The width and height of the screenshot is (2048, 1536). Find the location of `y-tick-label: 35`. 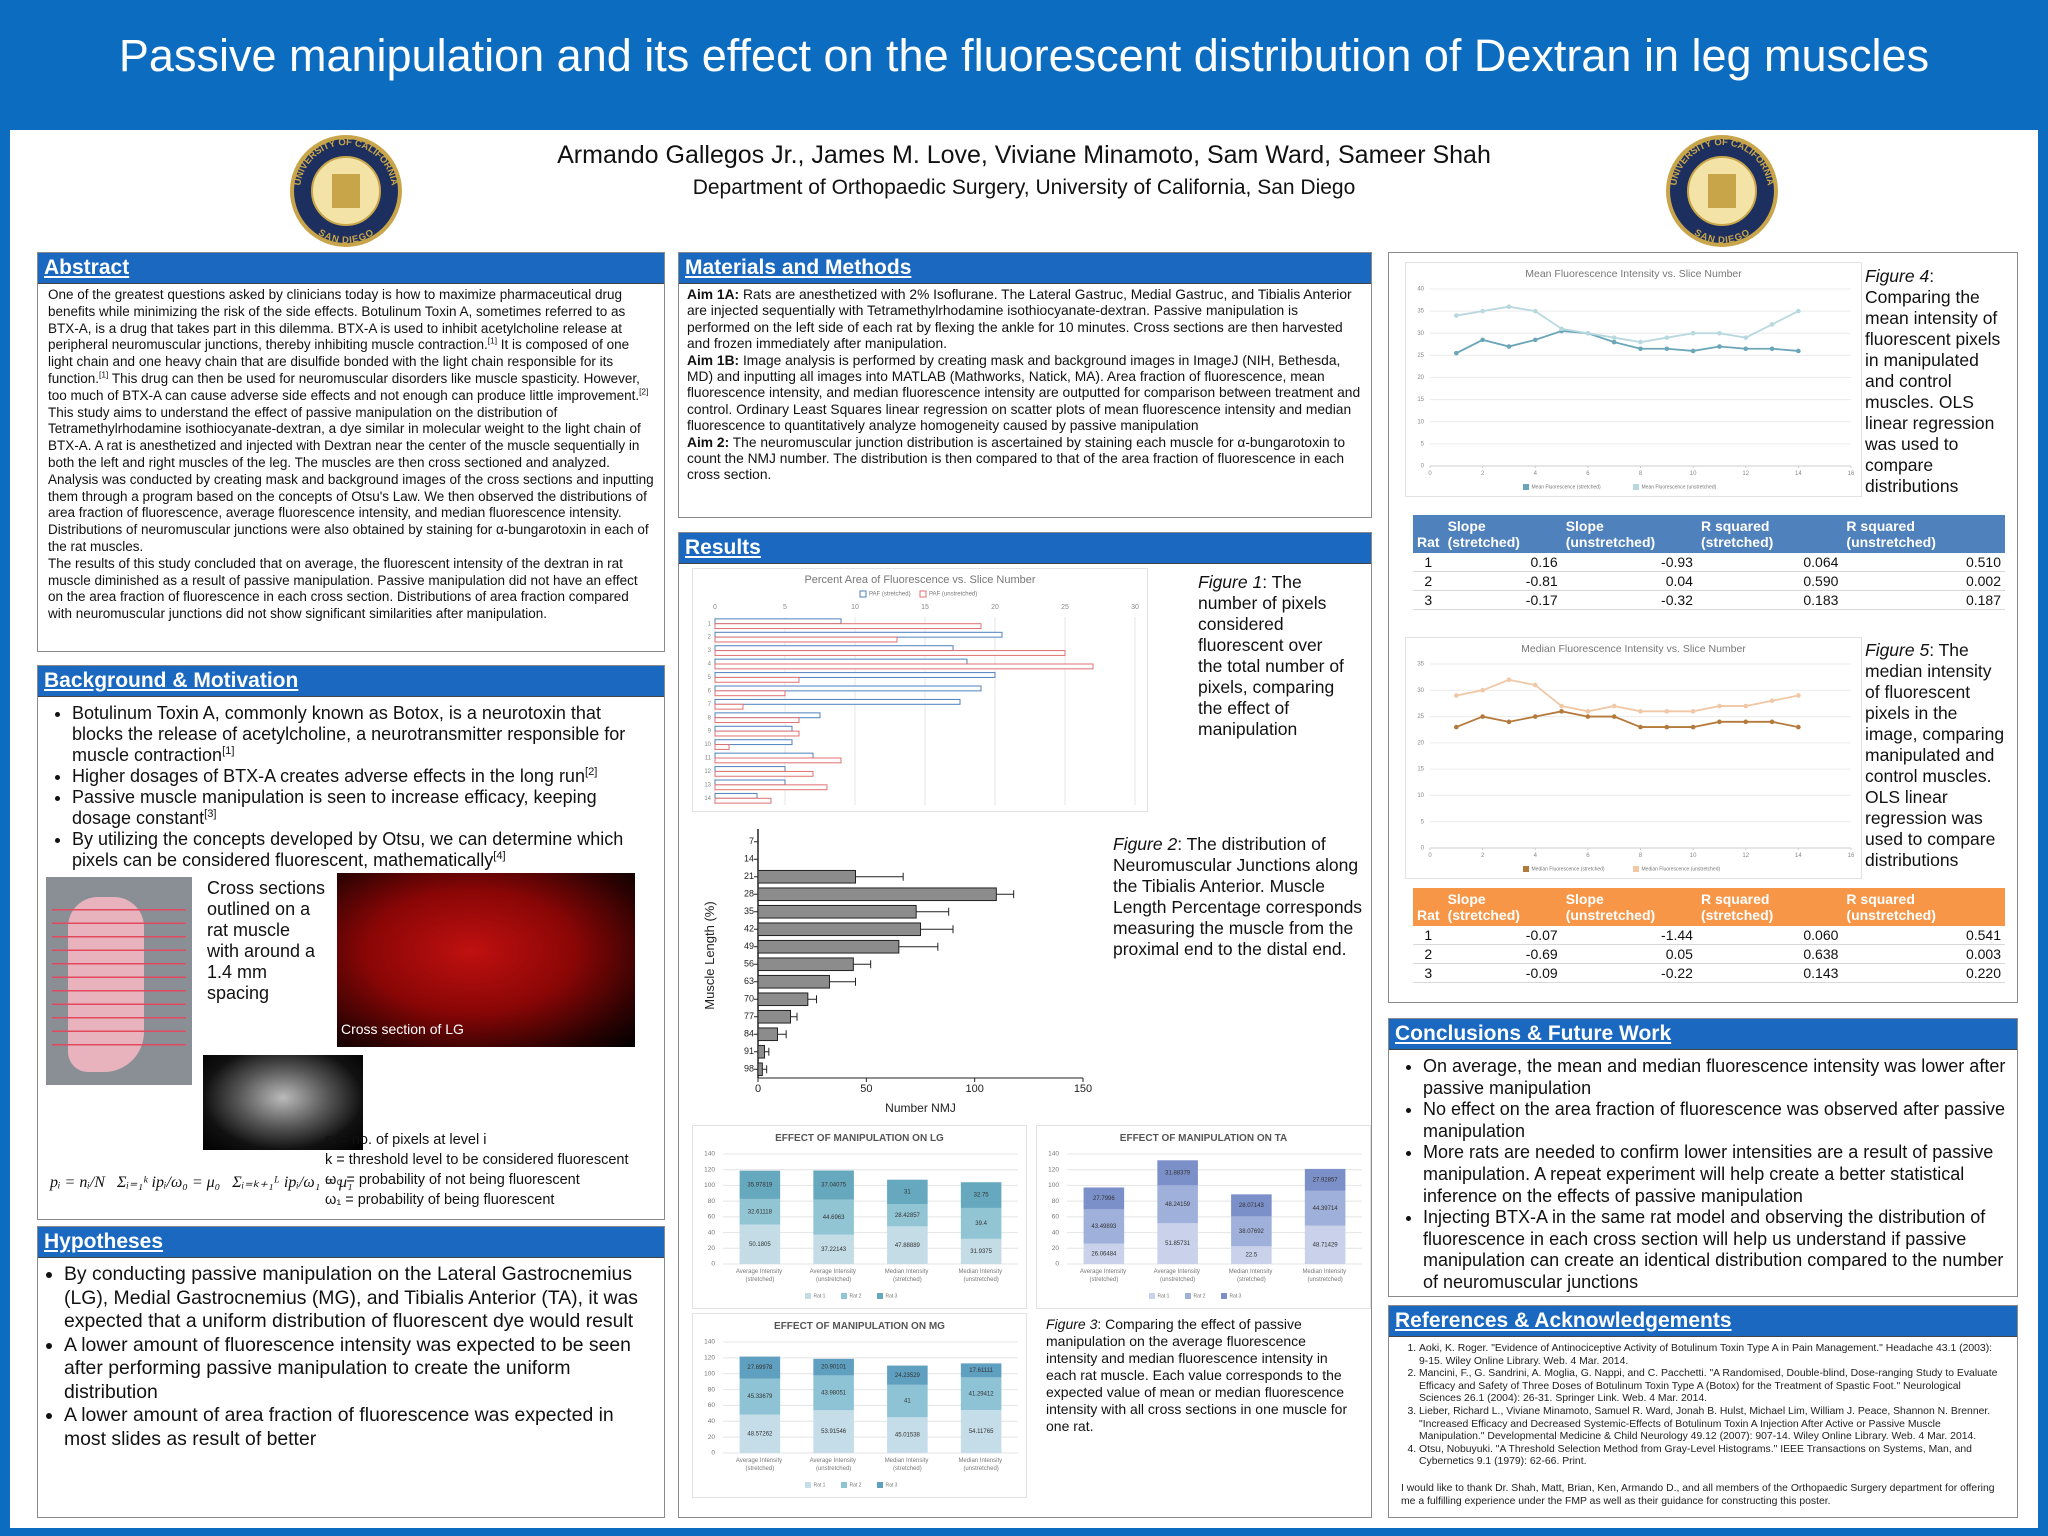

y-tick-label: 35 is located at coordinates (749, 911).